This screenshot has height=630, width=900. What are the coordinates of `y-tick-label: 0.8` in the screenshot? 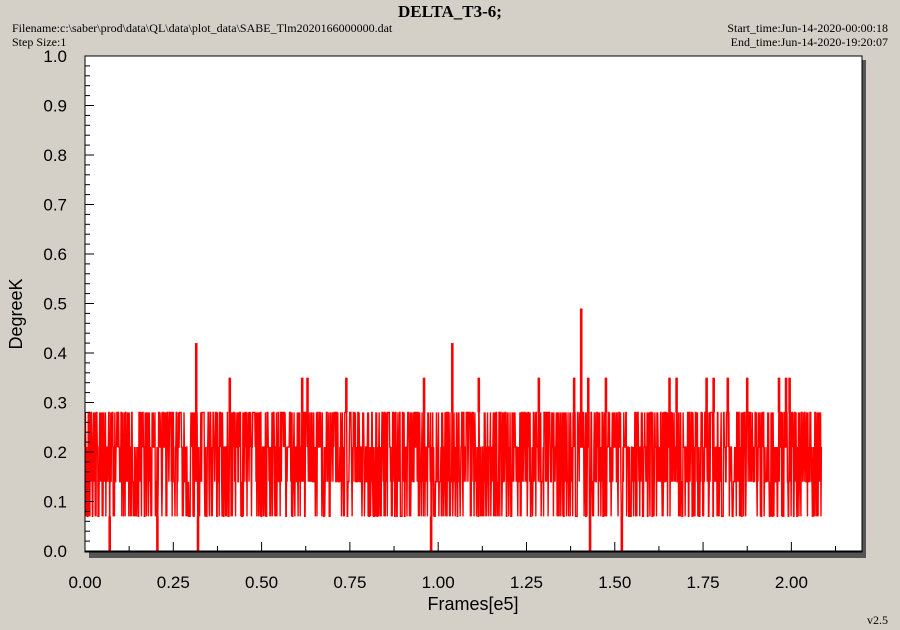 It's located at (55, 155).